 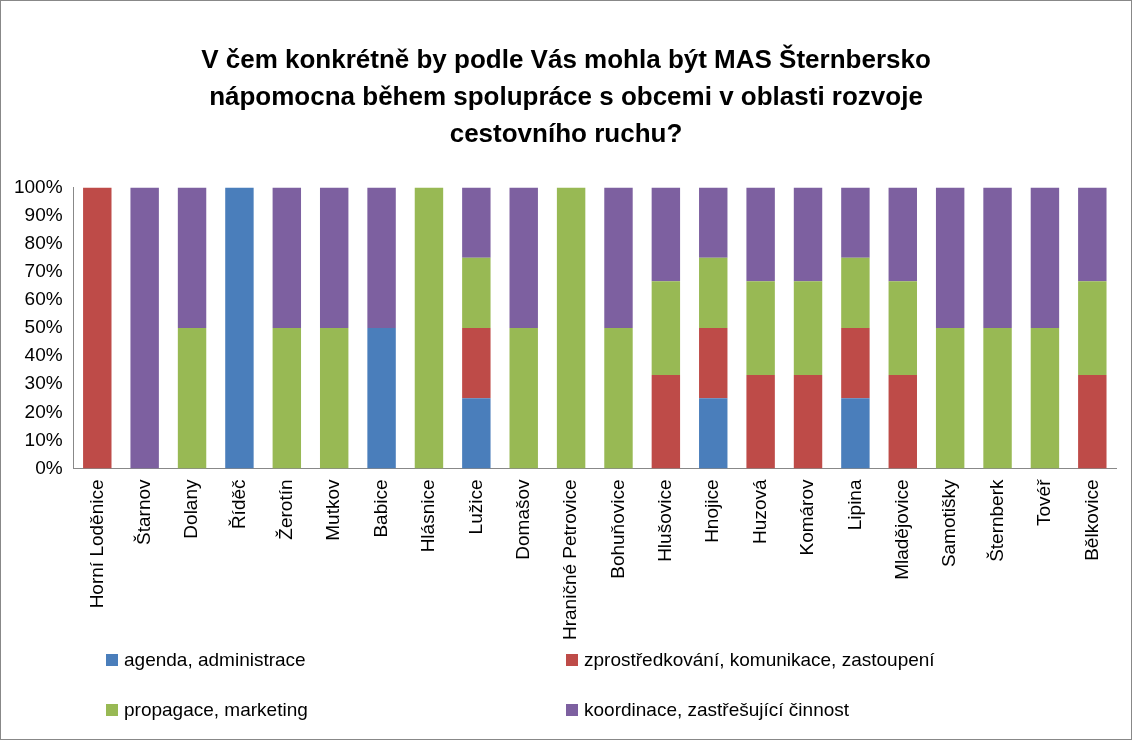 I want to click on y-tick-label: 0%, so click(x=49, y=467).